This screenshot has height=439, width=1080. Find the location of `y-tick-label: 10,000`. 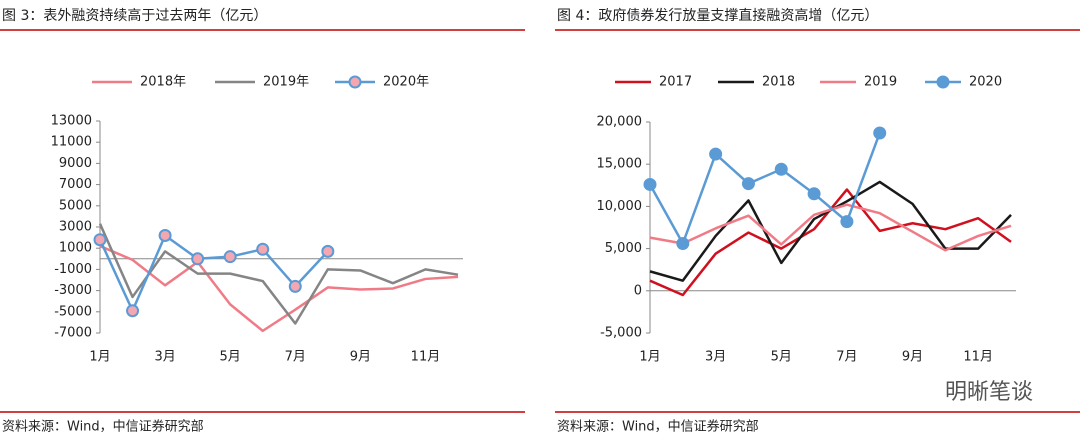

y-tick-label: 10,000 is located at coordinates (620, 206).